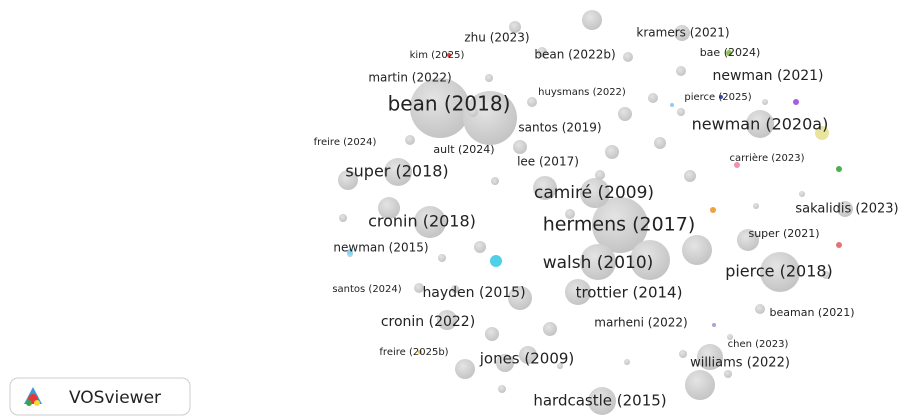 This screenshot has width=912, height=418. What do you see at coordinates (629, 293) in the screenshot?
I see `node-label: trottier (2014)` at bounding box center [629, 293].